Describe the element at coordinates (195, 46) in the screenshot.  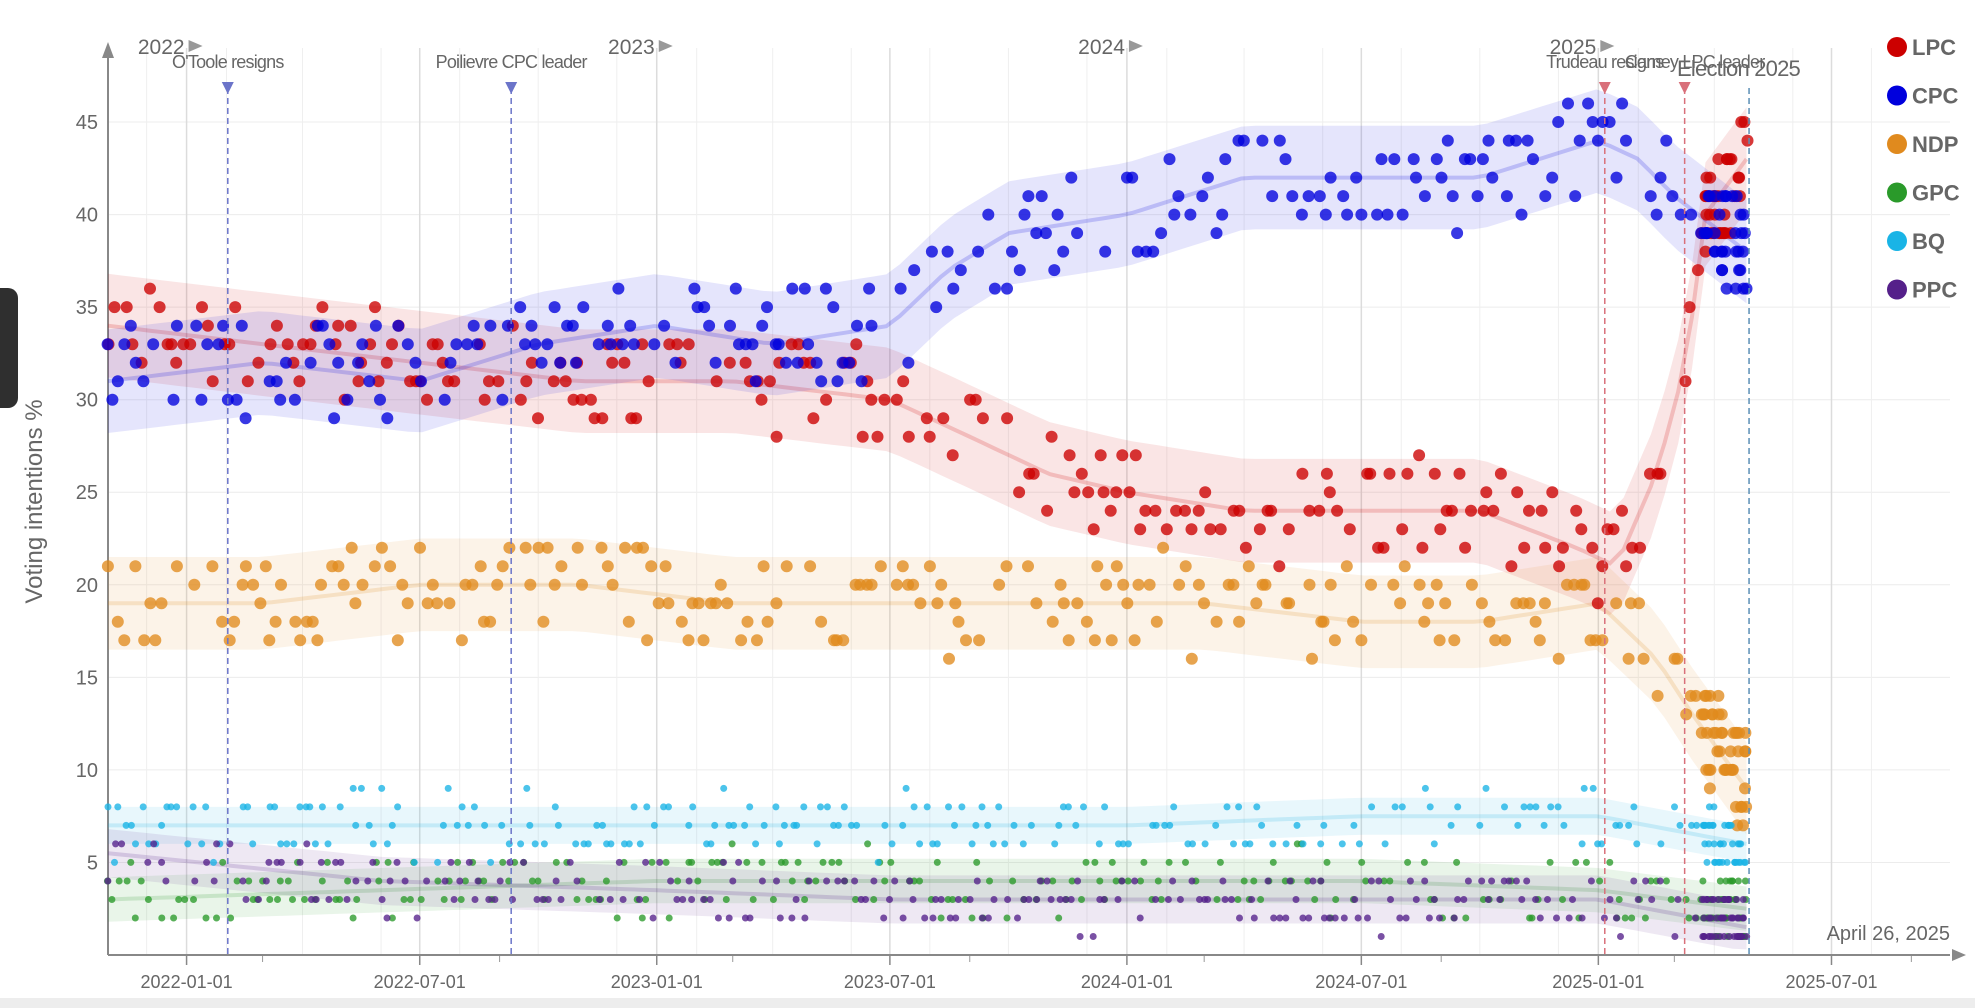
I see `year-marker-flag` at that location.